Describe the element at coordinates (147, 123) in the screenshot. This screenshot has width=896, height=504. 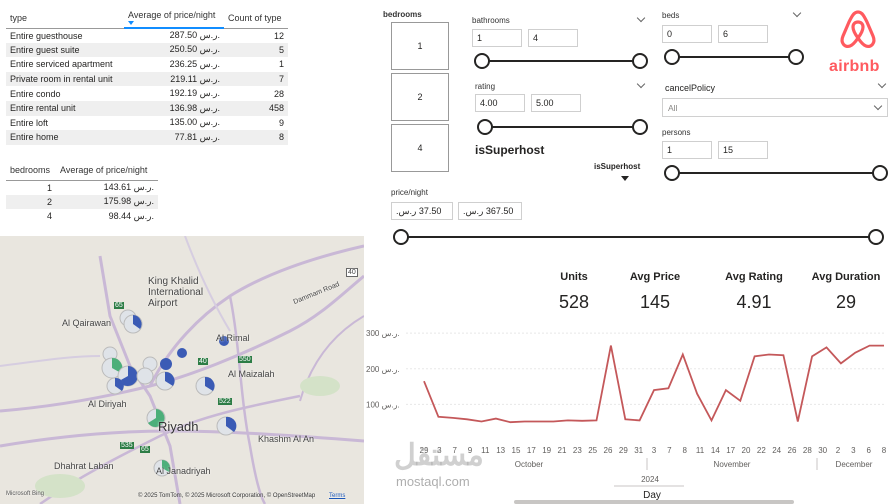
I see `table-row: Entire loft 135.00 ر.س. 9` at that location.